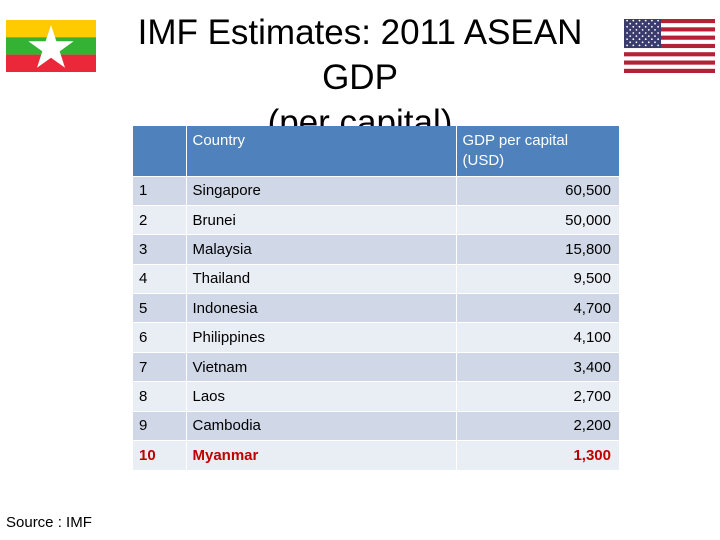 This screenshot has width=720, height=540. I want to click on table-row: 6 Philippines 4,100, so click(376, 337).